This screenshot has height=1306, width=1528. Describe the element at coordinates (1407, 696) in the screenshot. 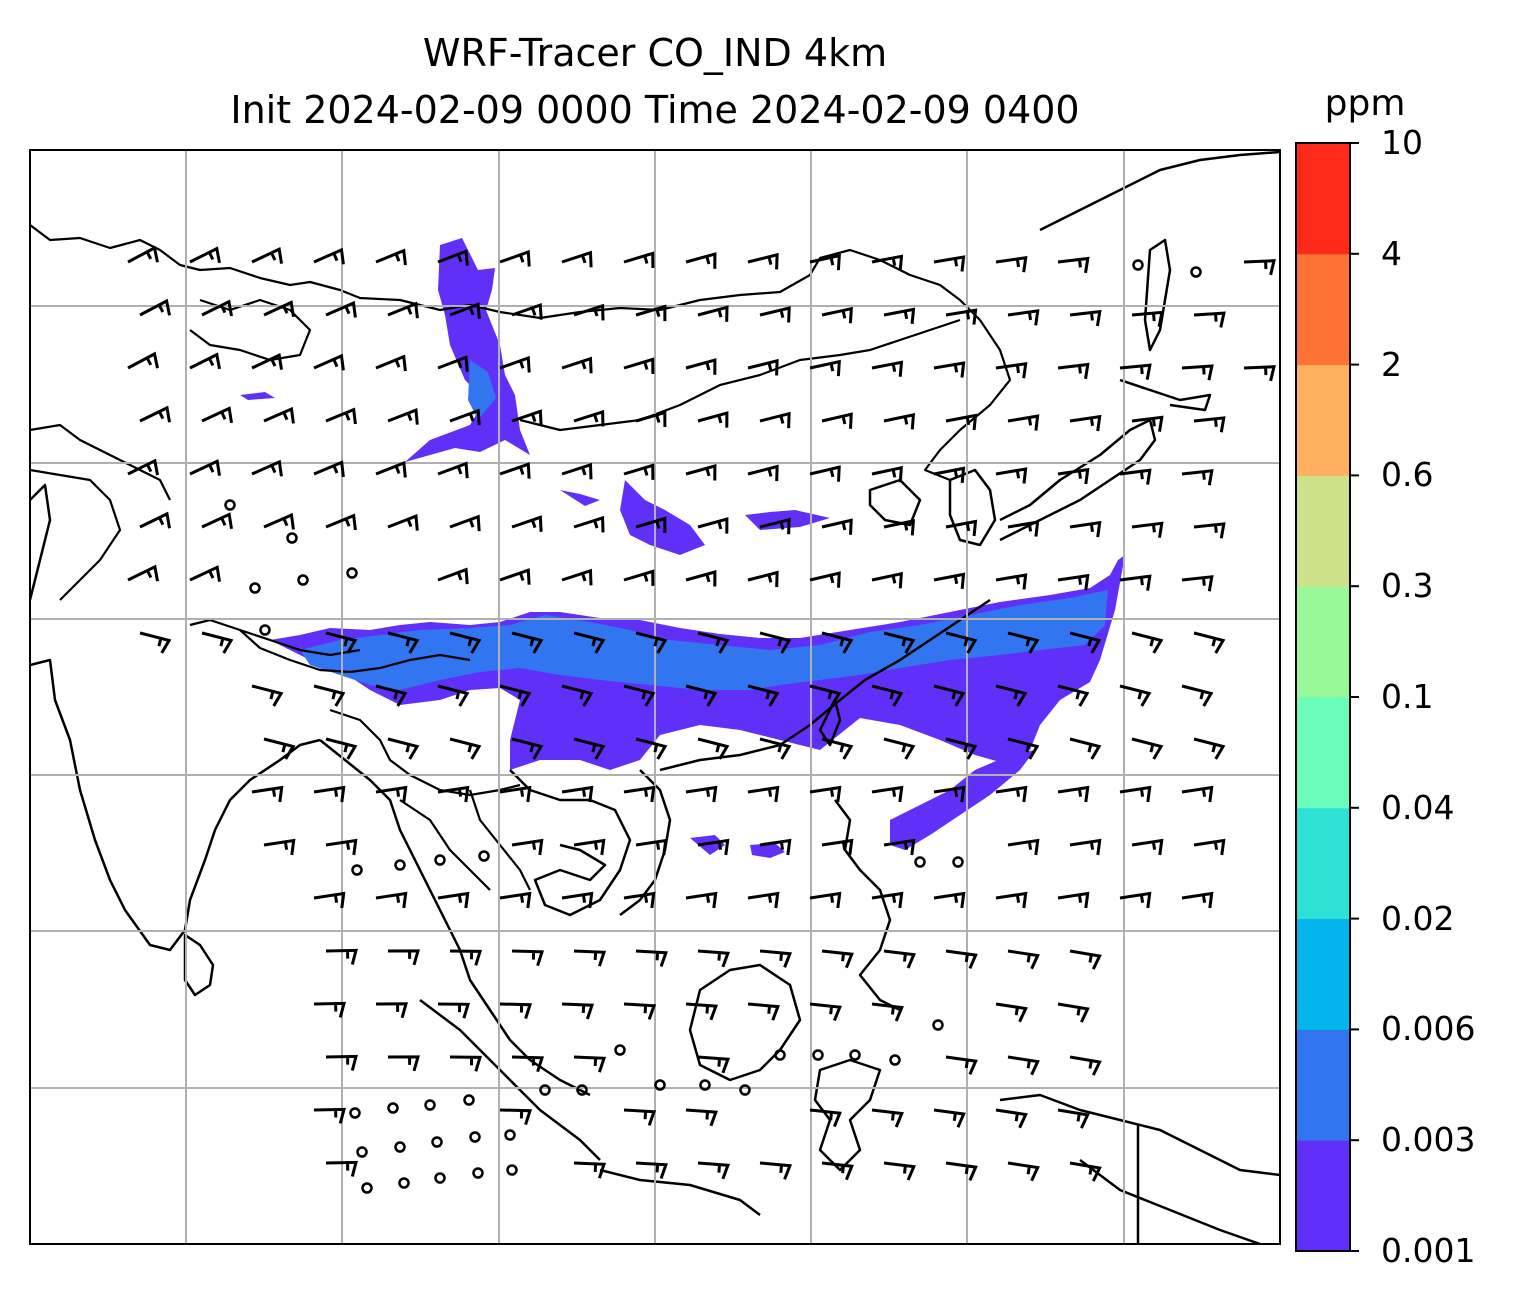

I see `colorbar-tick-label: 0.1` at that location.